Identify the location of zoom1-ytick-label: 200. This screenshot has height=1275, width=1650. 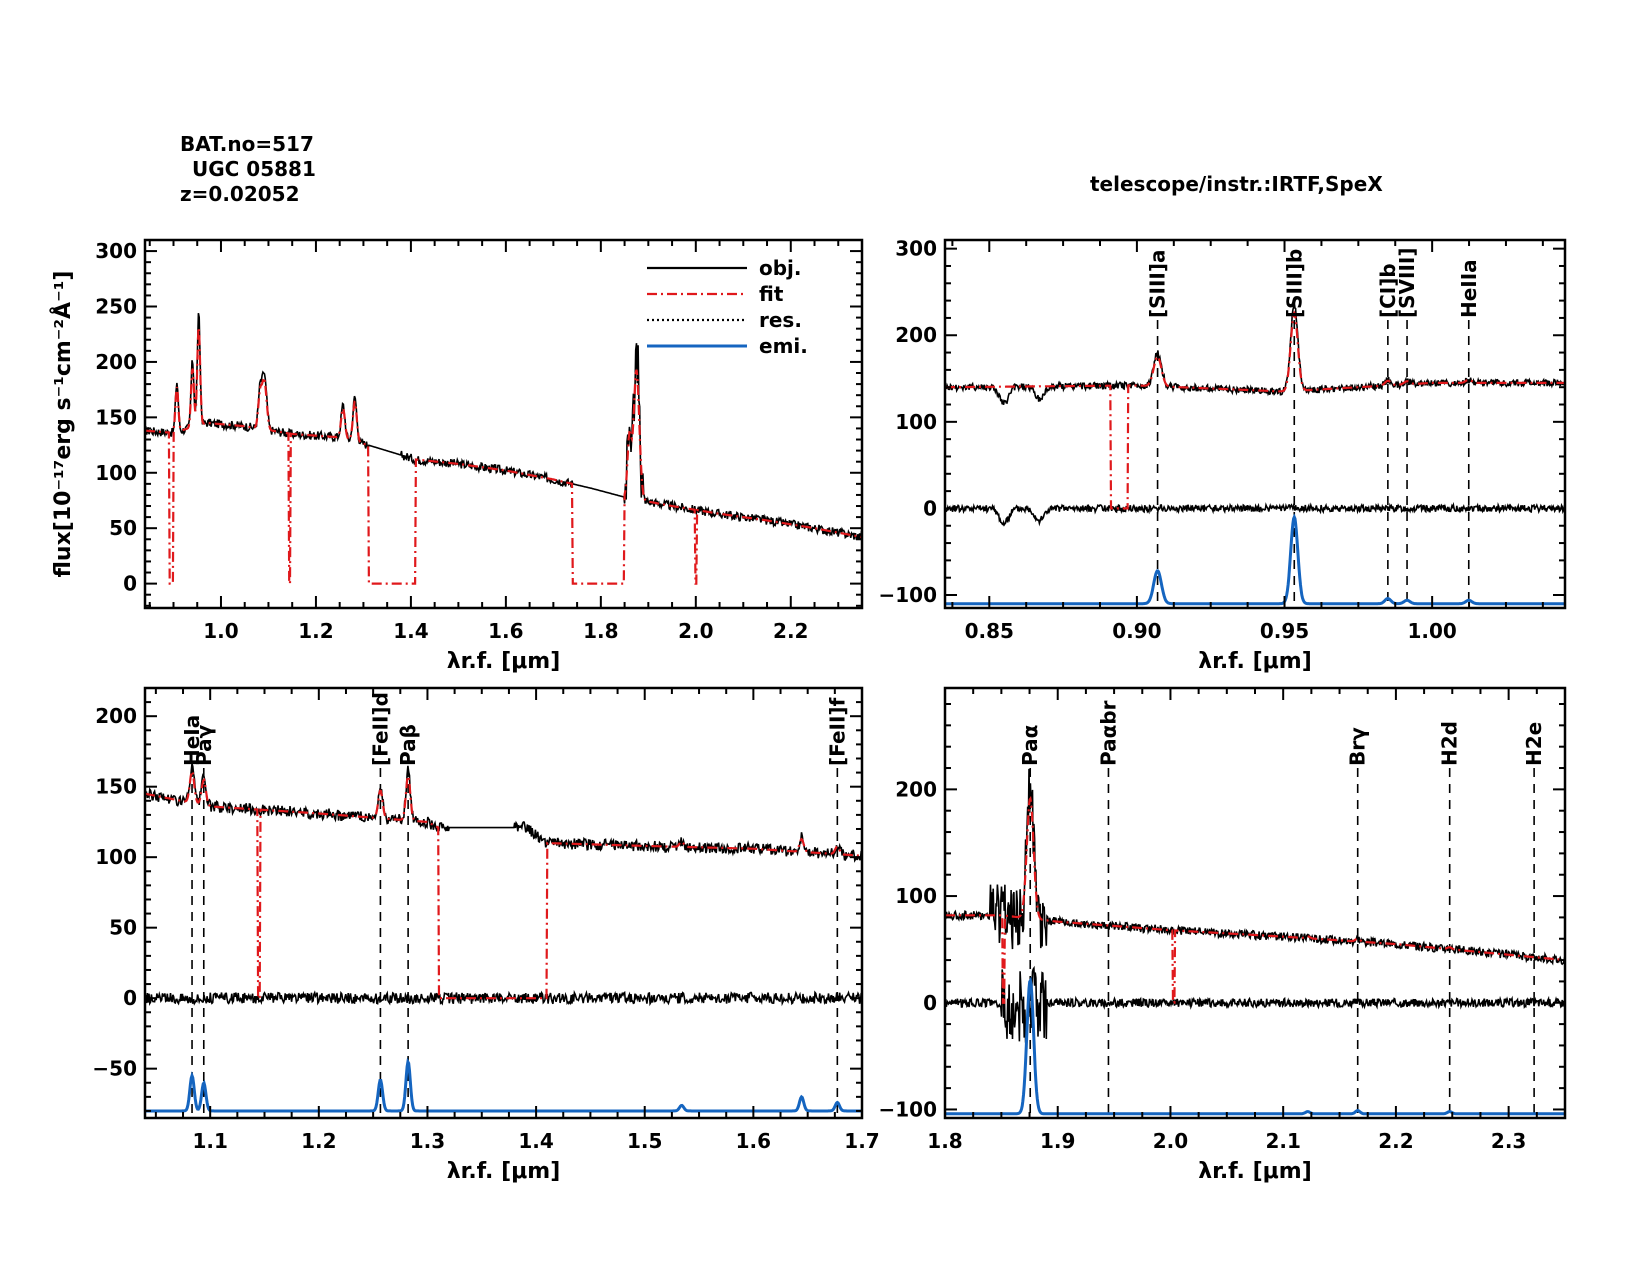
(916, 335).